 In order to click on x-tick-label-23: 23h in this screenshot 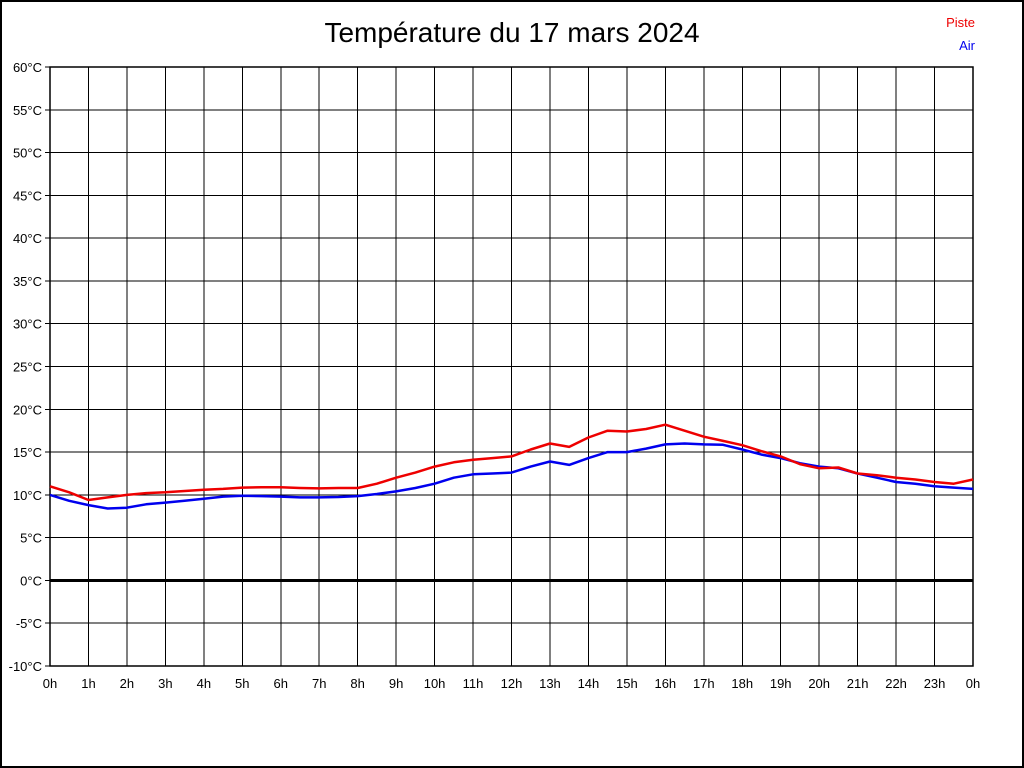, I will do `click(935, 683)`.